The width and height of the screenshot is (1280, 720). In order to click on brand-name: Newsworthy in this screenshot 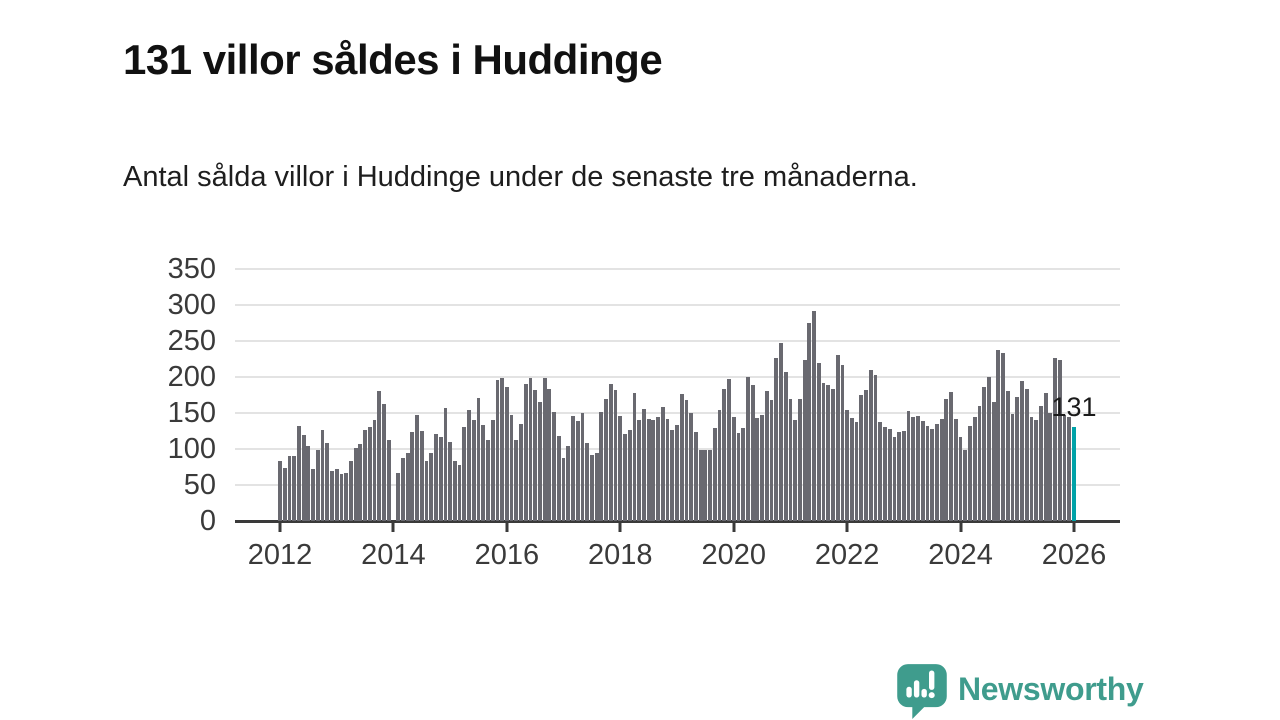, I will do `click(1051, 688)`.